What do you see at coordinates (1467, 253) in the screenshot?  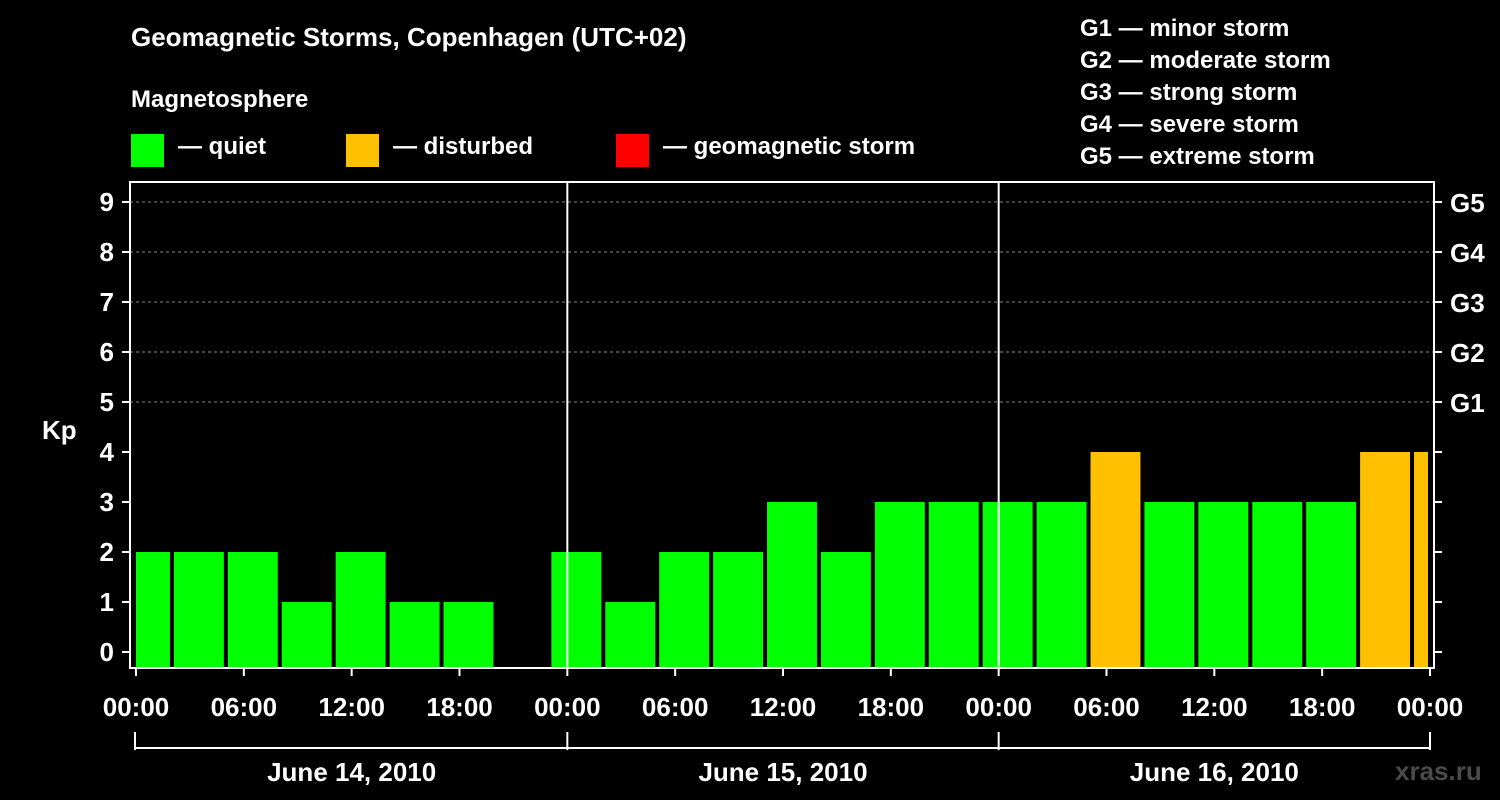 I see `right-axis-label-g4: G4` at bounding box center [1467, 253].